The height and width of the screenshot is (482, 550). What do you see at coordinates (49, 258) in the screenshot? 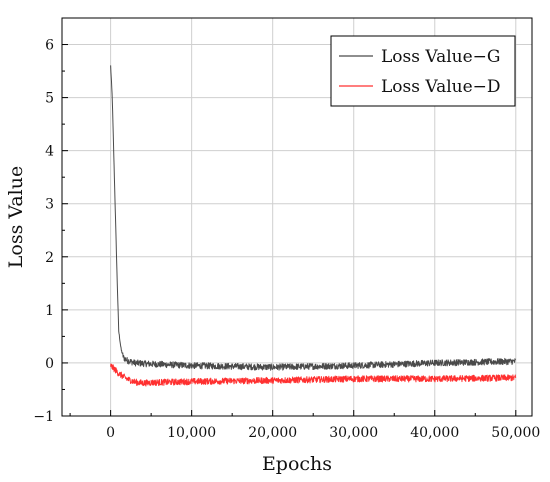
I see `y-tick-label: 2` at bounding box center [49, 258].